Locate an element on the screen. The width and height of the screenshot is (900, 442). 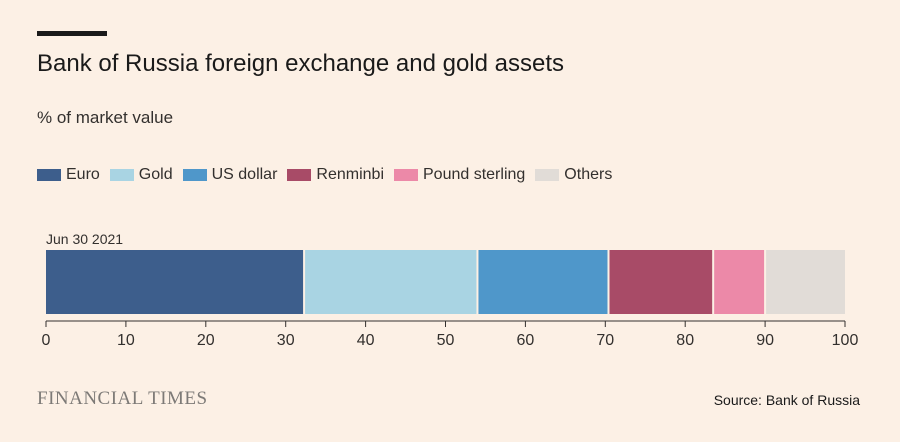
x-tick-label: 20 is located at coordinates (206, 340).